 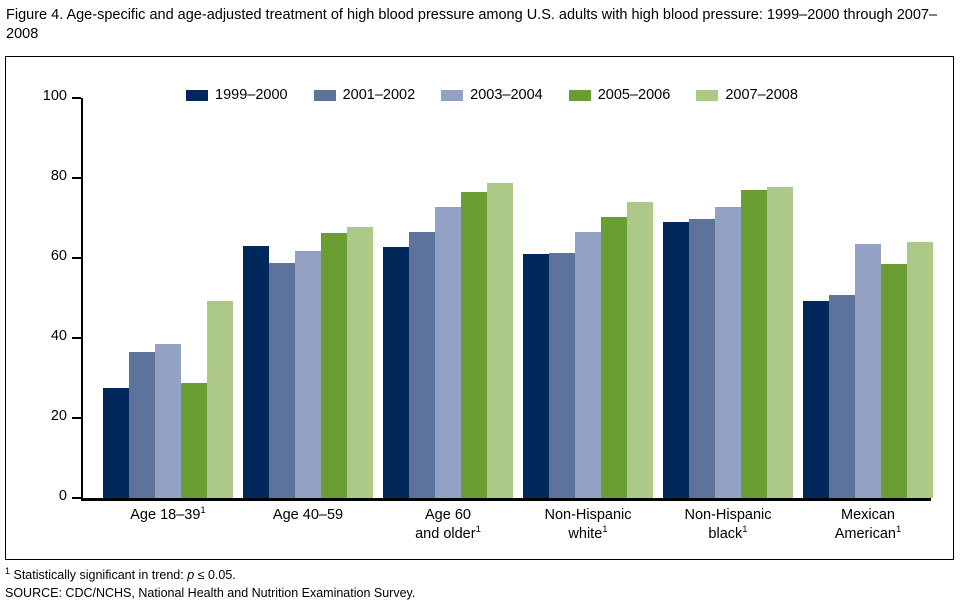 What do you see at coordinates (379, 95) in the screenshot?
I see `legend-label: 2001–2002` at bounding box center [379, 95].